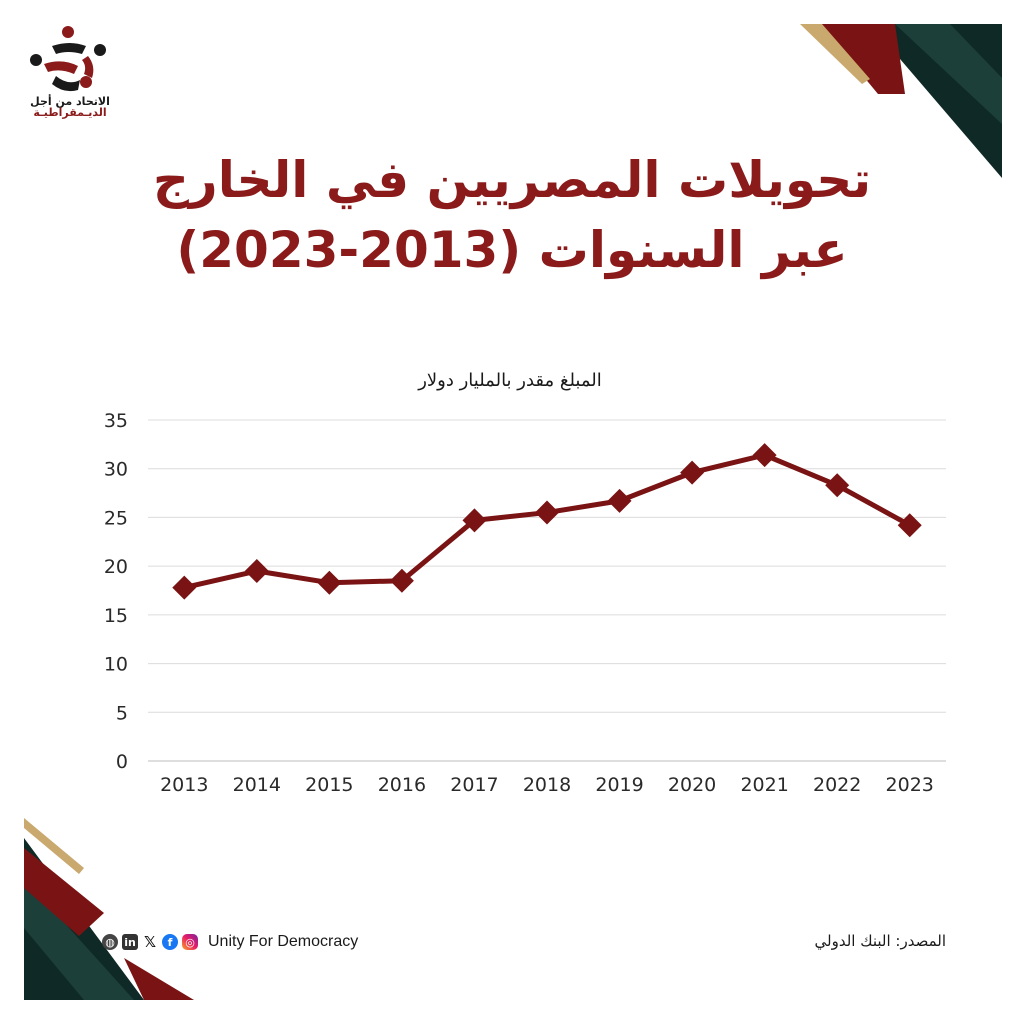  I want to click on brand-name: Unity For Democracy, so click(283, 941).